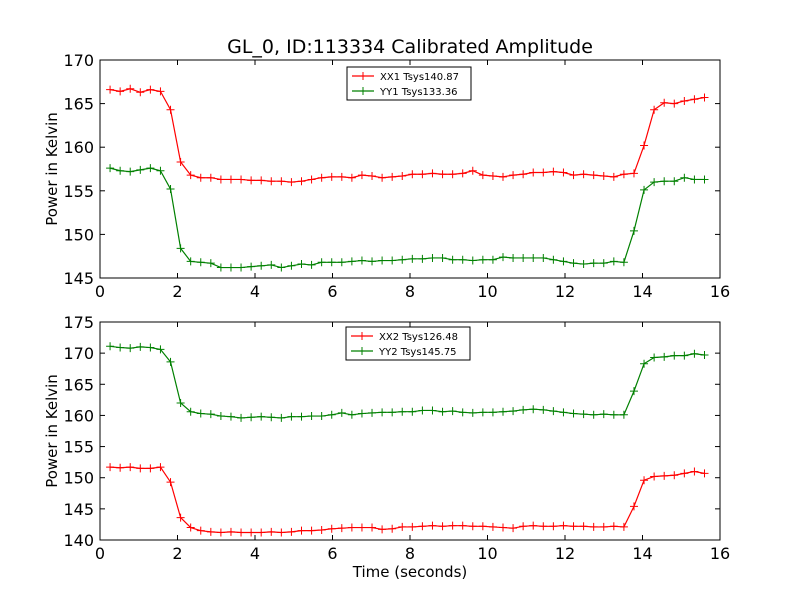 This screenshot has height=600, width=800. I want to click on x-tick-label: 8, so click(410, 553).